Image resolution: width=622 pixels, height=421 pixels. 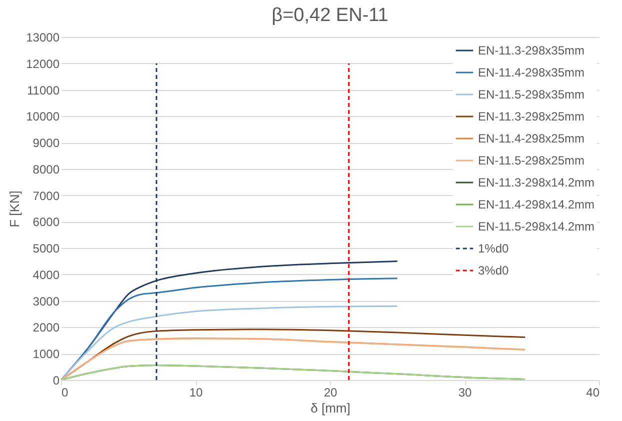 What do you see at coordinates (46, 169) in the screenshot?
I see `y-tick-label: 8000` at bounding box center [46, 169].